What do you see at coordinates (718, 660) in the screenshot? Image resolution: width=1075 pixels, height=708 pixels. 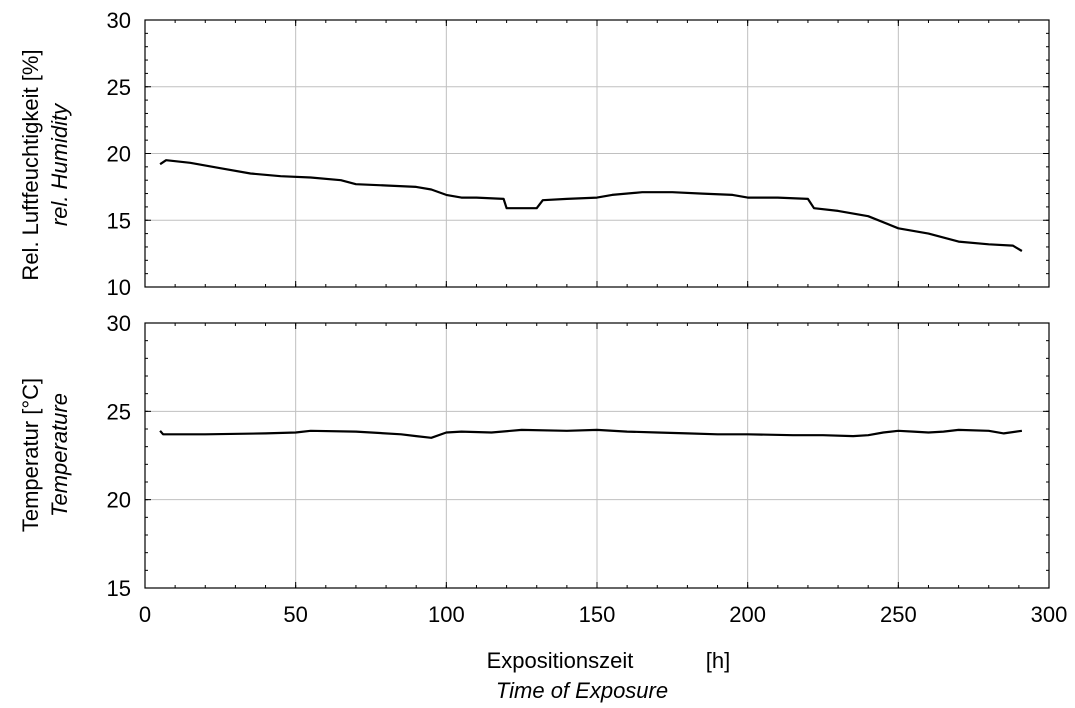 I see `xlabel-unit: [h]` at bounding box center [718, 660].